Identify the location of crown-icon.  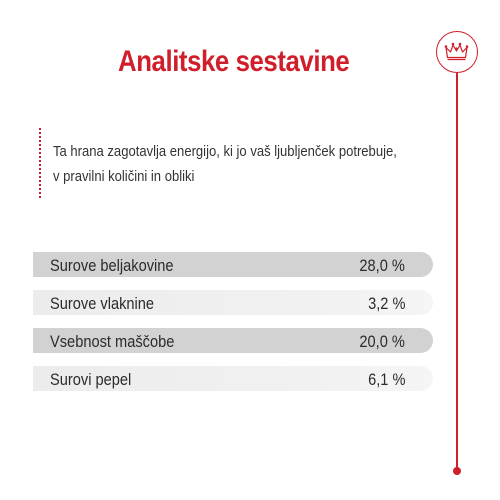
(456, 51).